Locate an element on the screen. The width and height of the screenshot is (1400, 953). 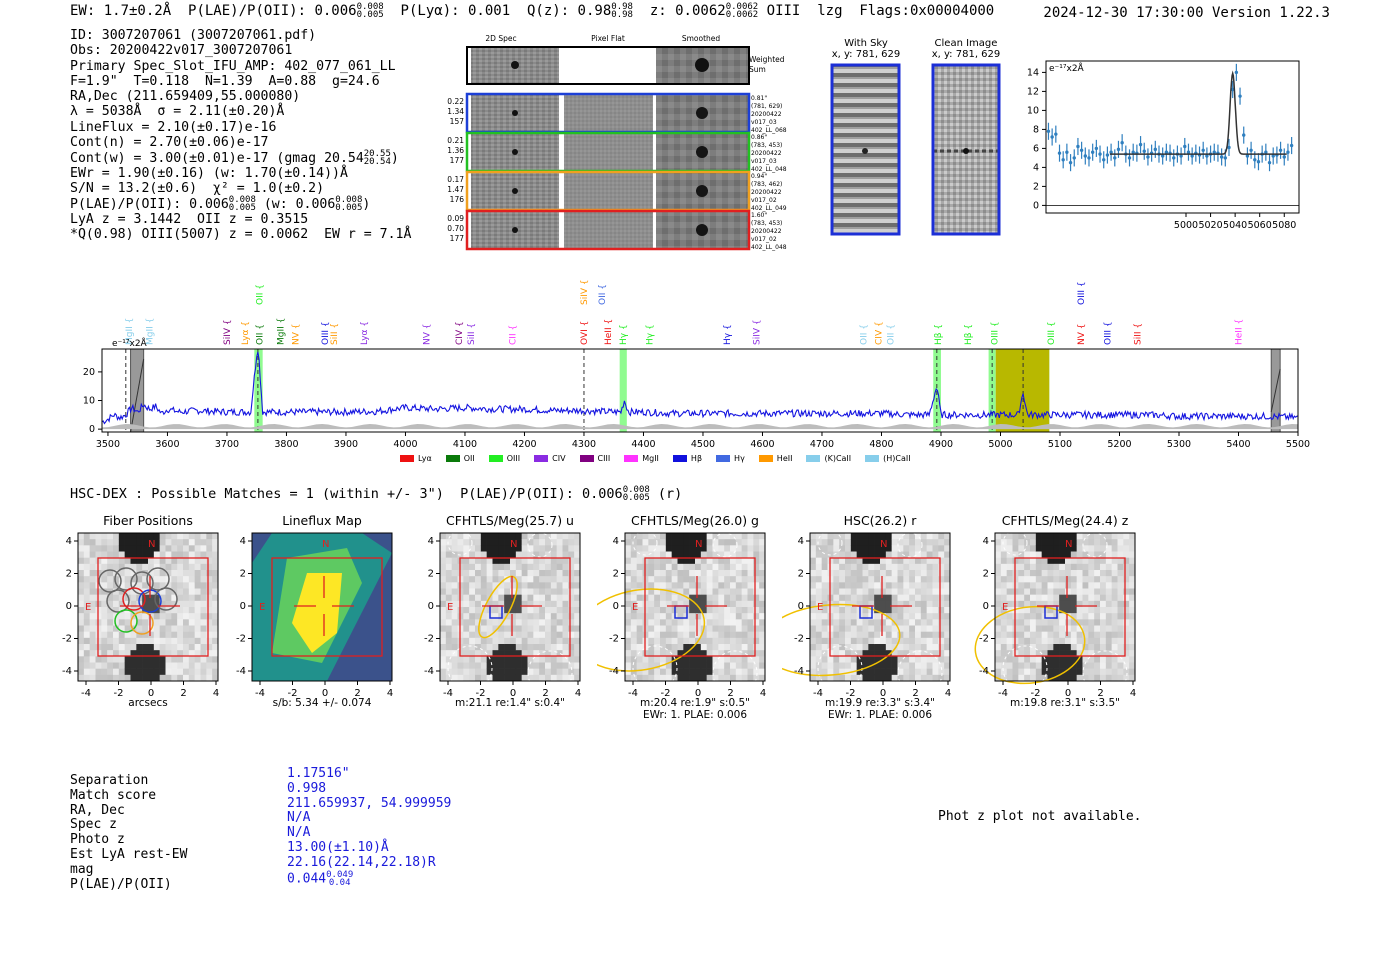
cutout-row-left-1: 0.70 is located at coordinates (455, 228).